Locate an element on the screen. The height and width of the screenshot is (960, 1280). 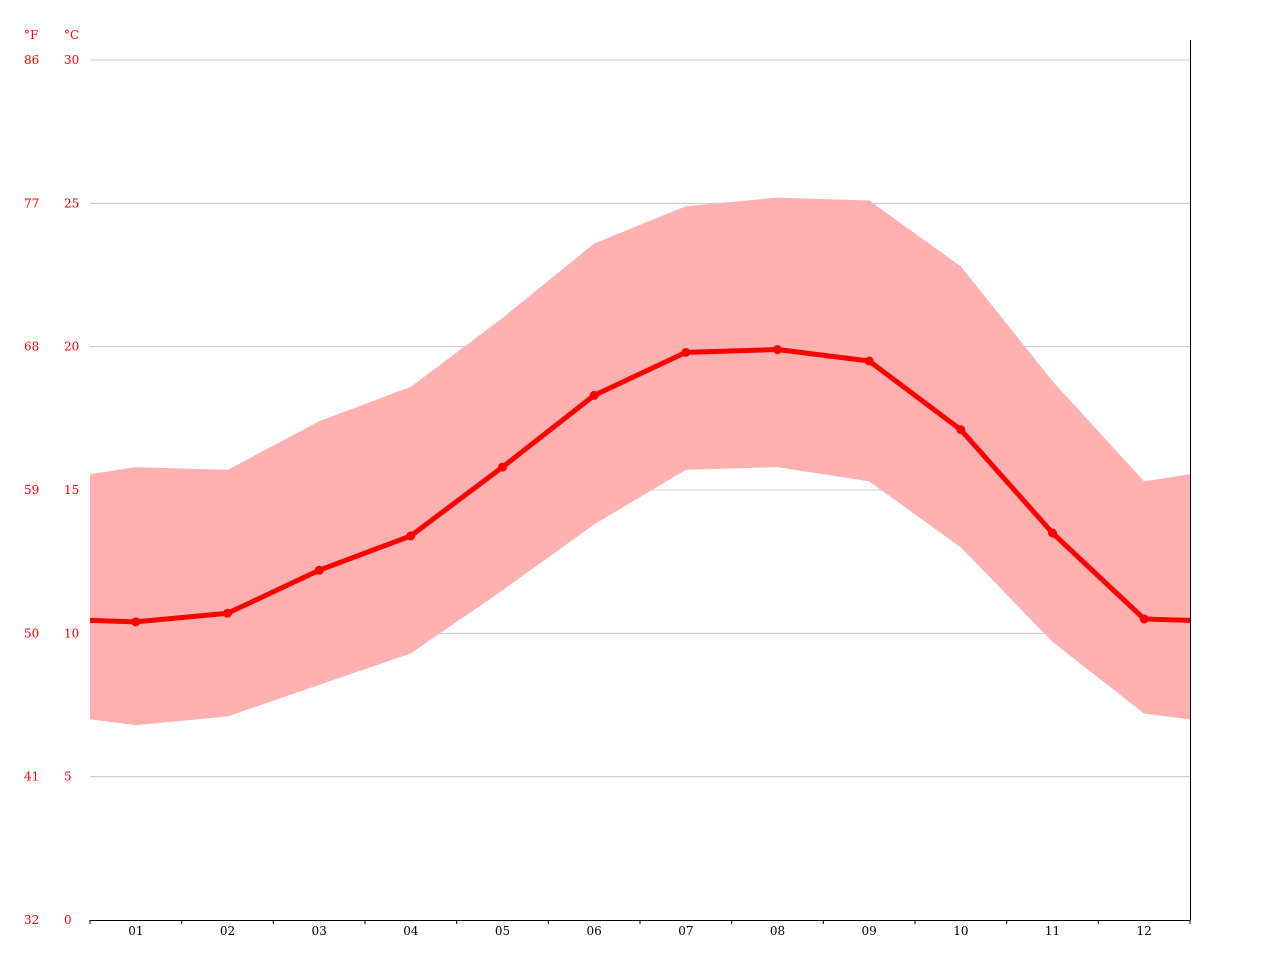
x-tick-labels: 01 02 03 04 05 06 07 08 09 10 11 12 is located at coordinates (640, 931).